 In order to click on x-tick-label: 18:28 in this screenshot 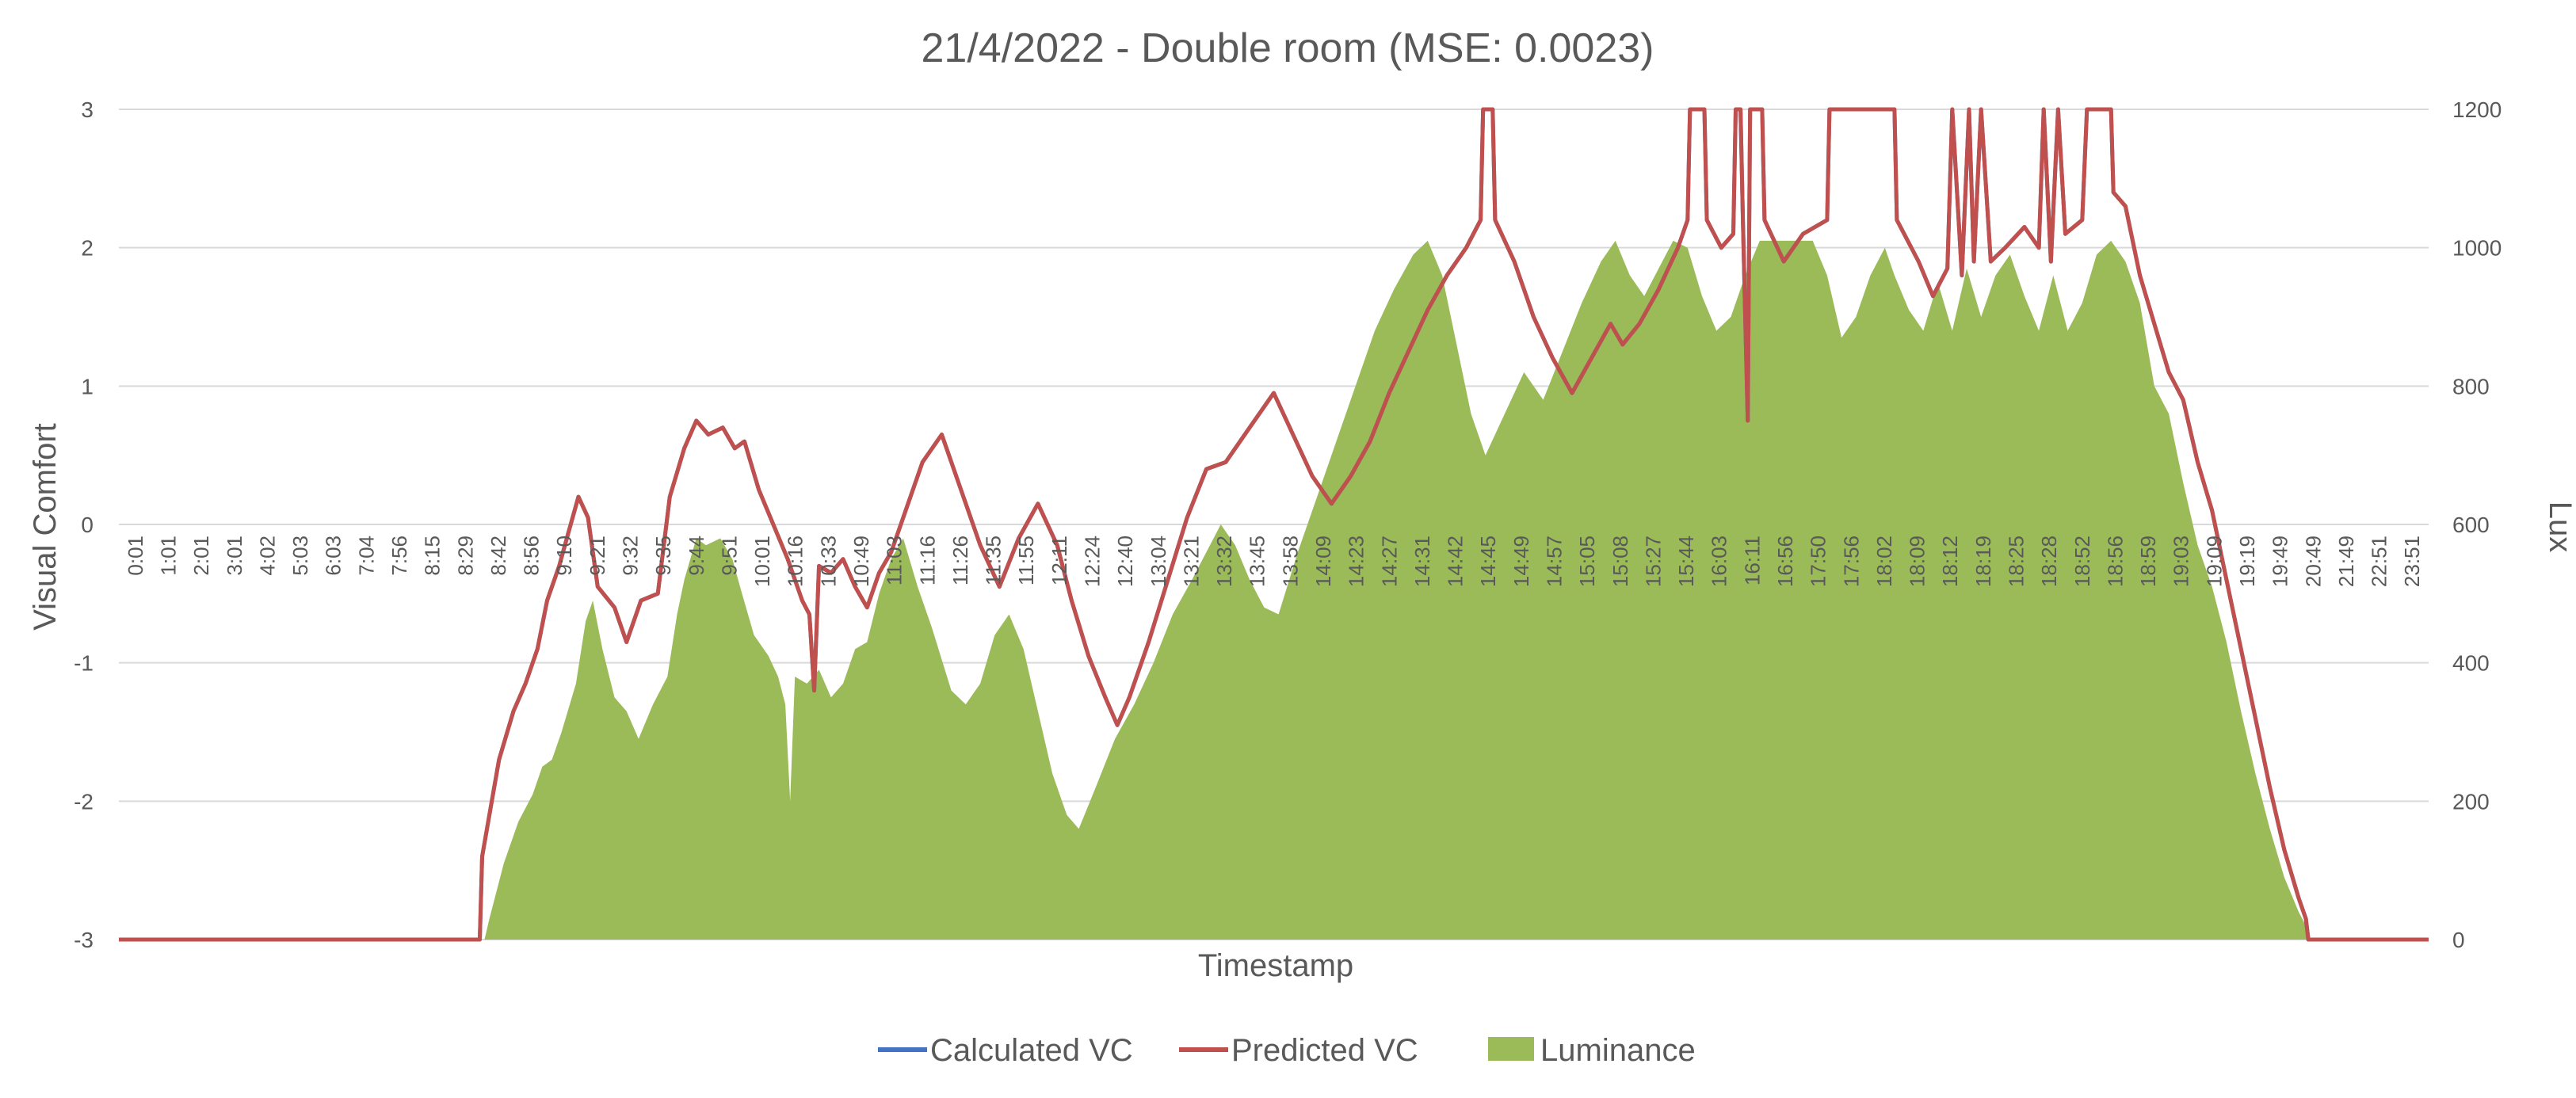, I will do `click(2049, 561)`.